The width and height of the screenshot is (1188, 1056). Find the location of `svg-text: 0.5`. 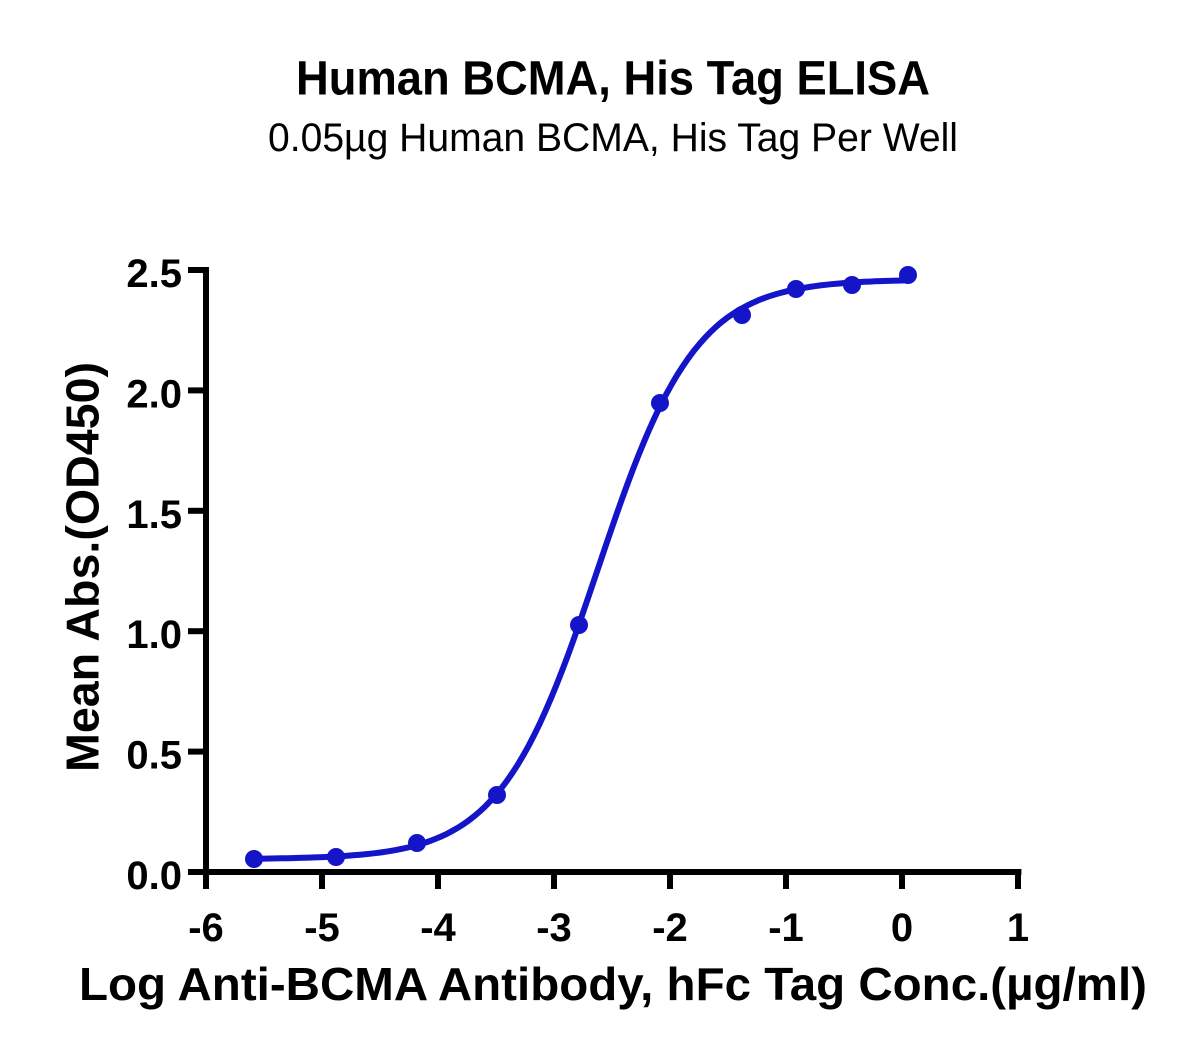

svg-text: 0.5 is located at coordinates (154, 756).